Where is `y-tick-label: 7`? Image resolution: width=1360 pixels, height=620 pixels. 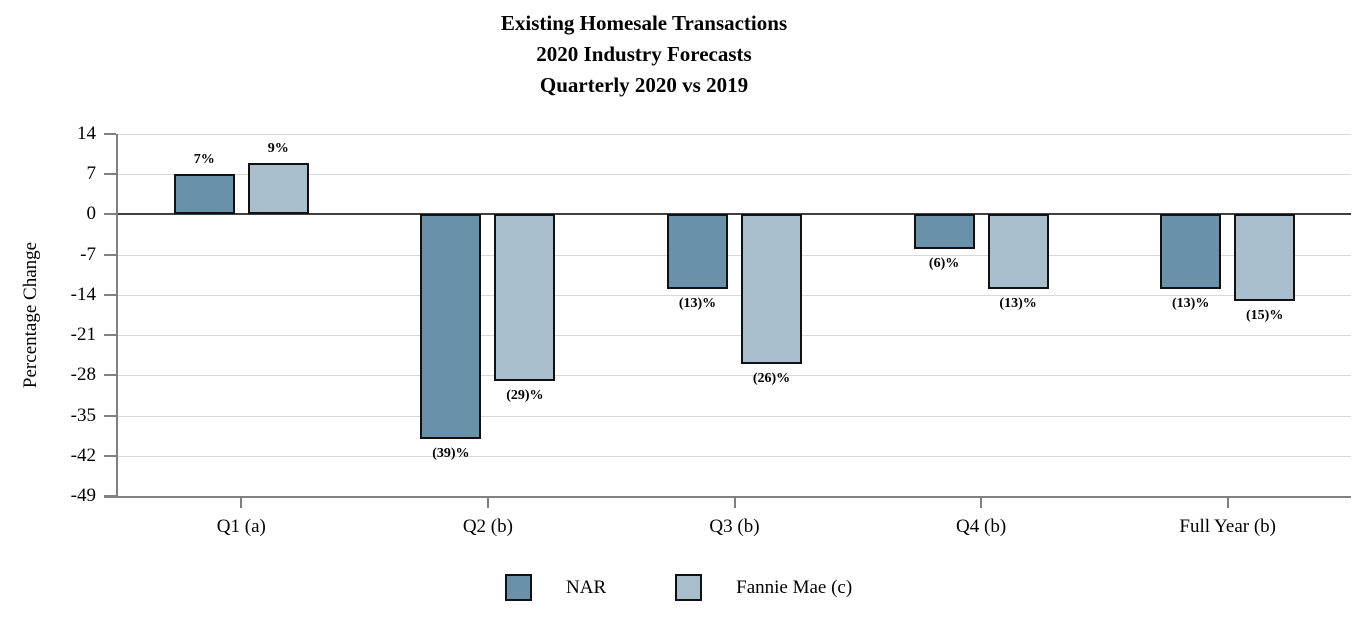
y-tick-label: 7 is located at coordinates (91, 174).